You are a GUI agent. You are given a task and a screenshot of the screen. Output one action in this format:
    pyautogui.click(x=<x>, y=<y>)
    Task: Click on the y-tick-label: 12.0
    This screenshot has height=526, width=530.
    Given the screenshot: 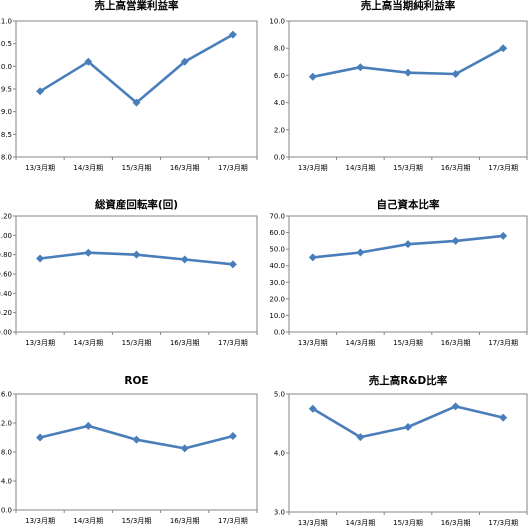 What is the action you would take?
    pyautogui.click(x=6, y=424)
    